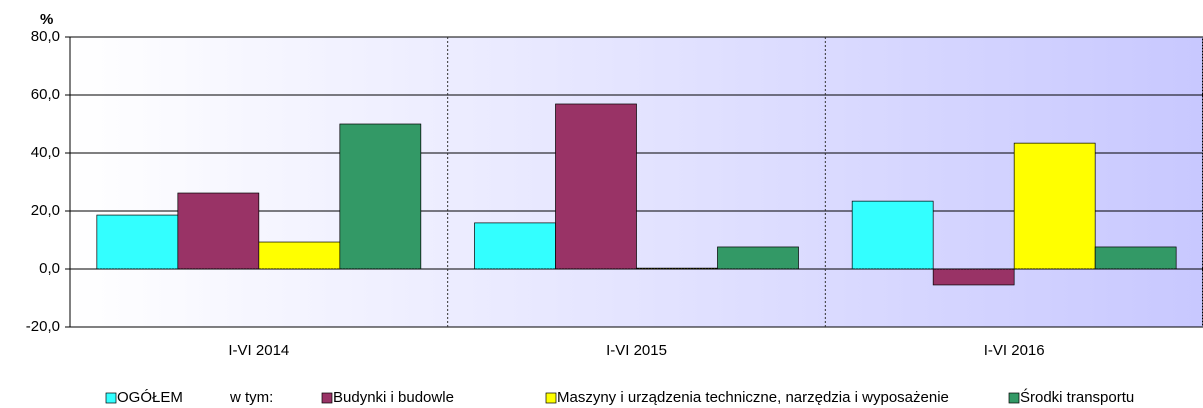  I want to click on y-tick-label: -20,0, so click(43, 326).